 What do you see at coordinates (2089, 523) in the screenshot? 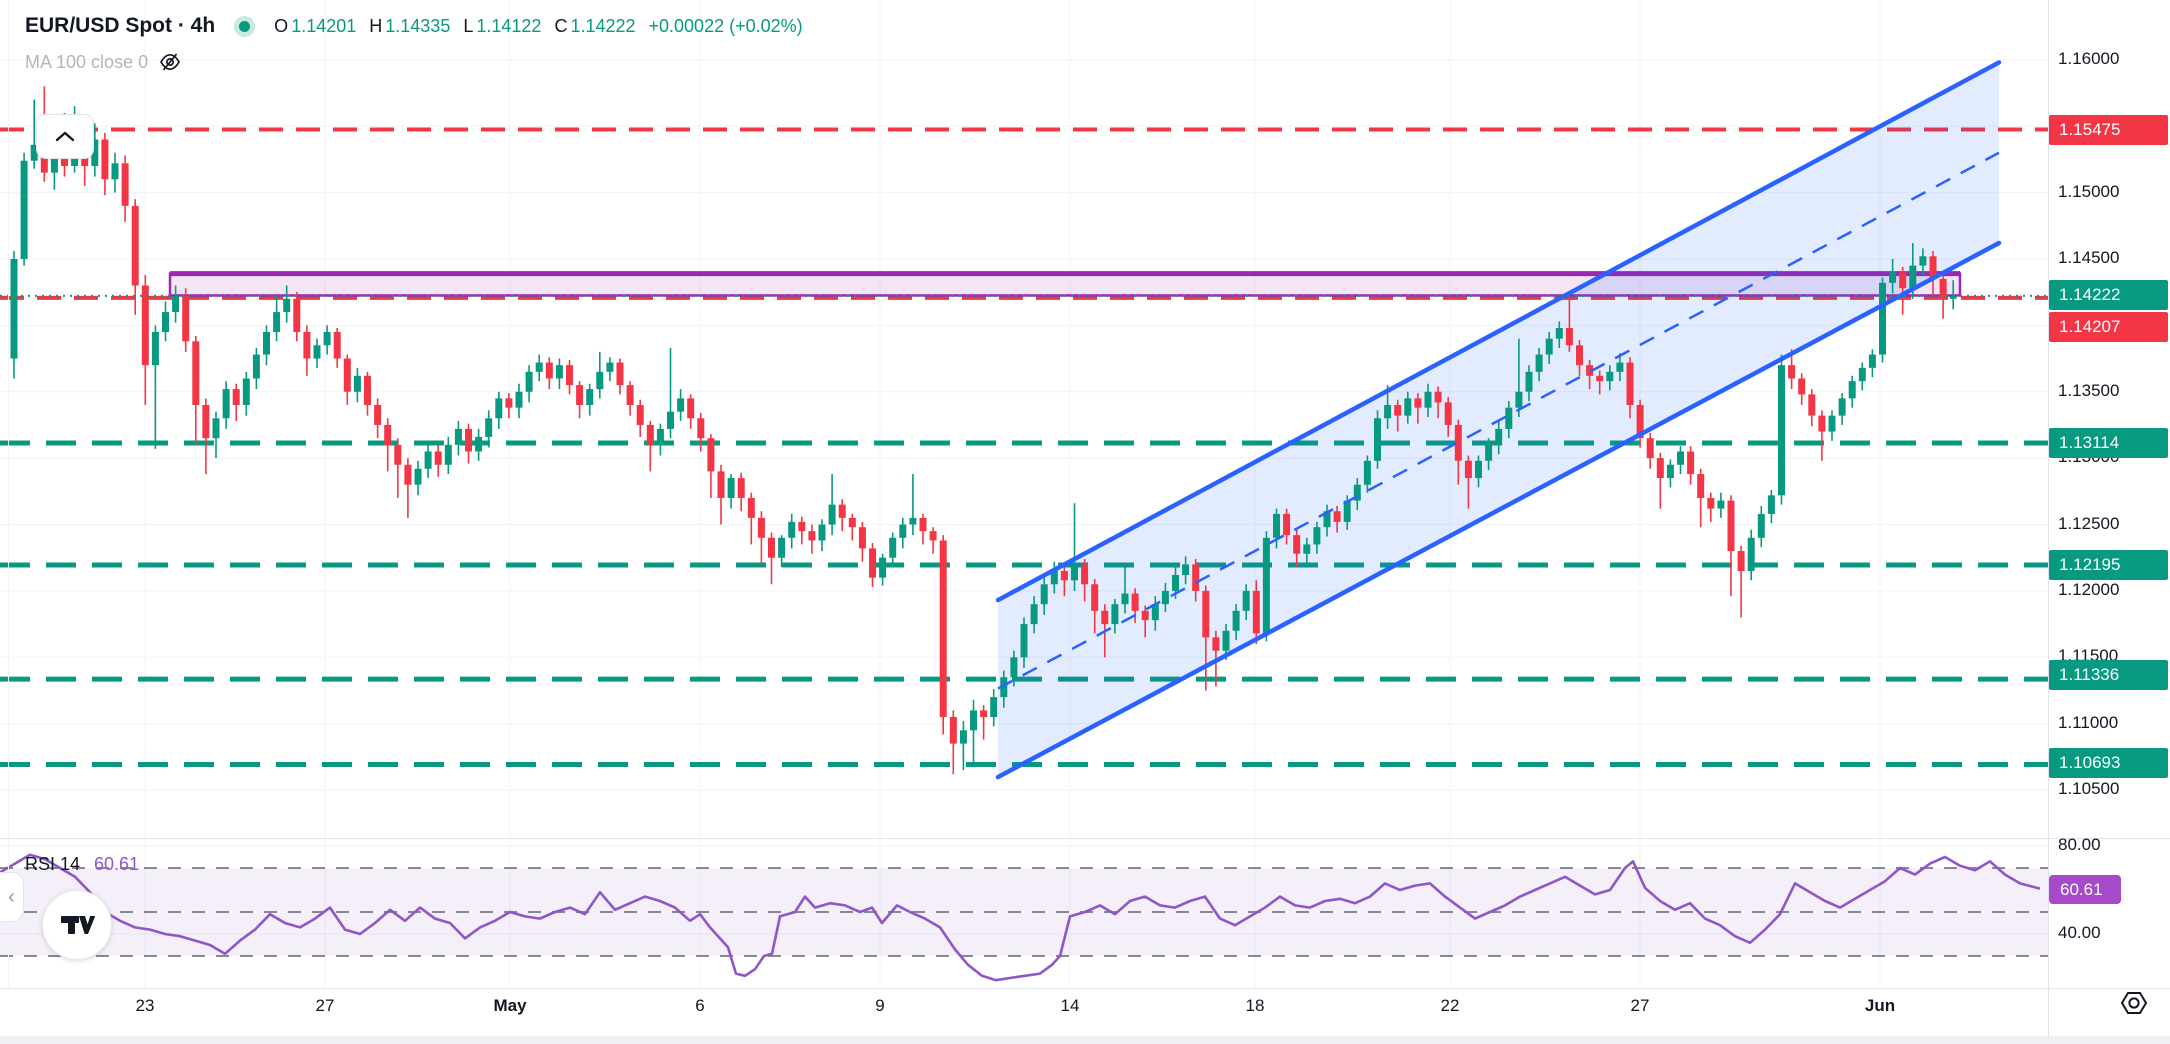
I see `price-tick-label: 1.12500` at bounding box center [2089, 523].